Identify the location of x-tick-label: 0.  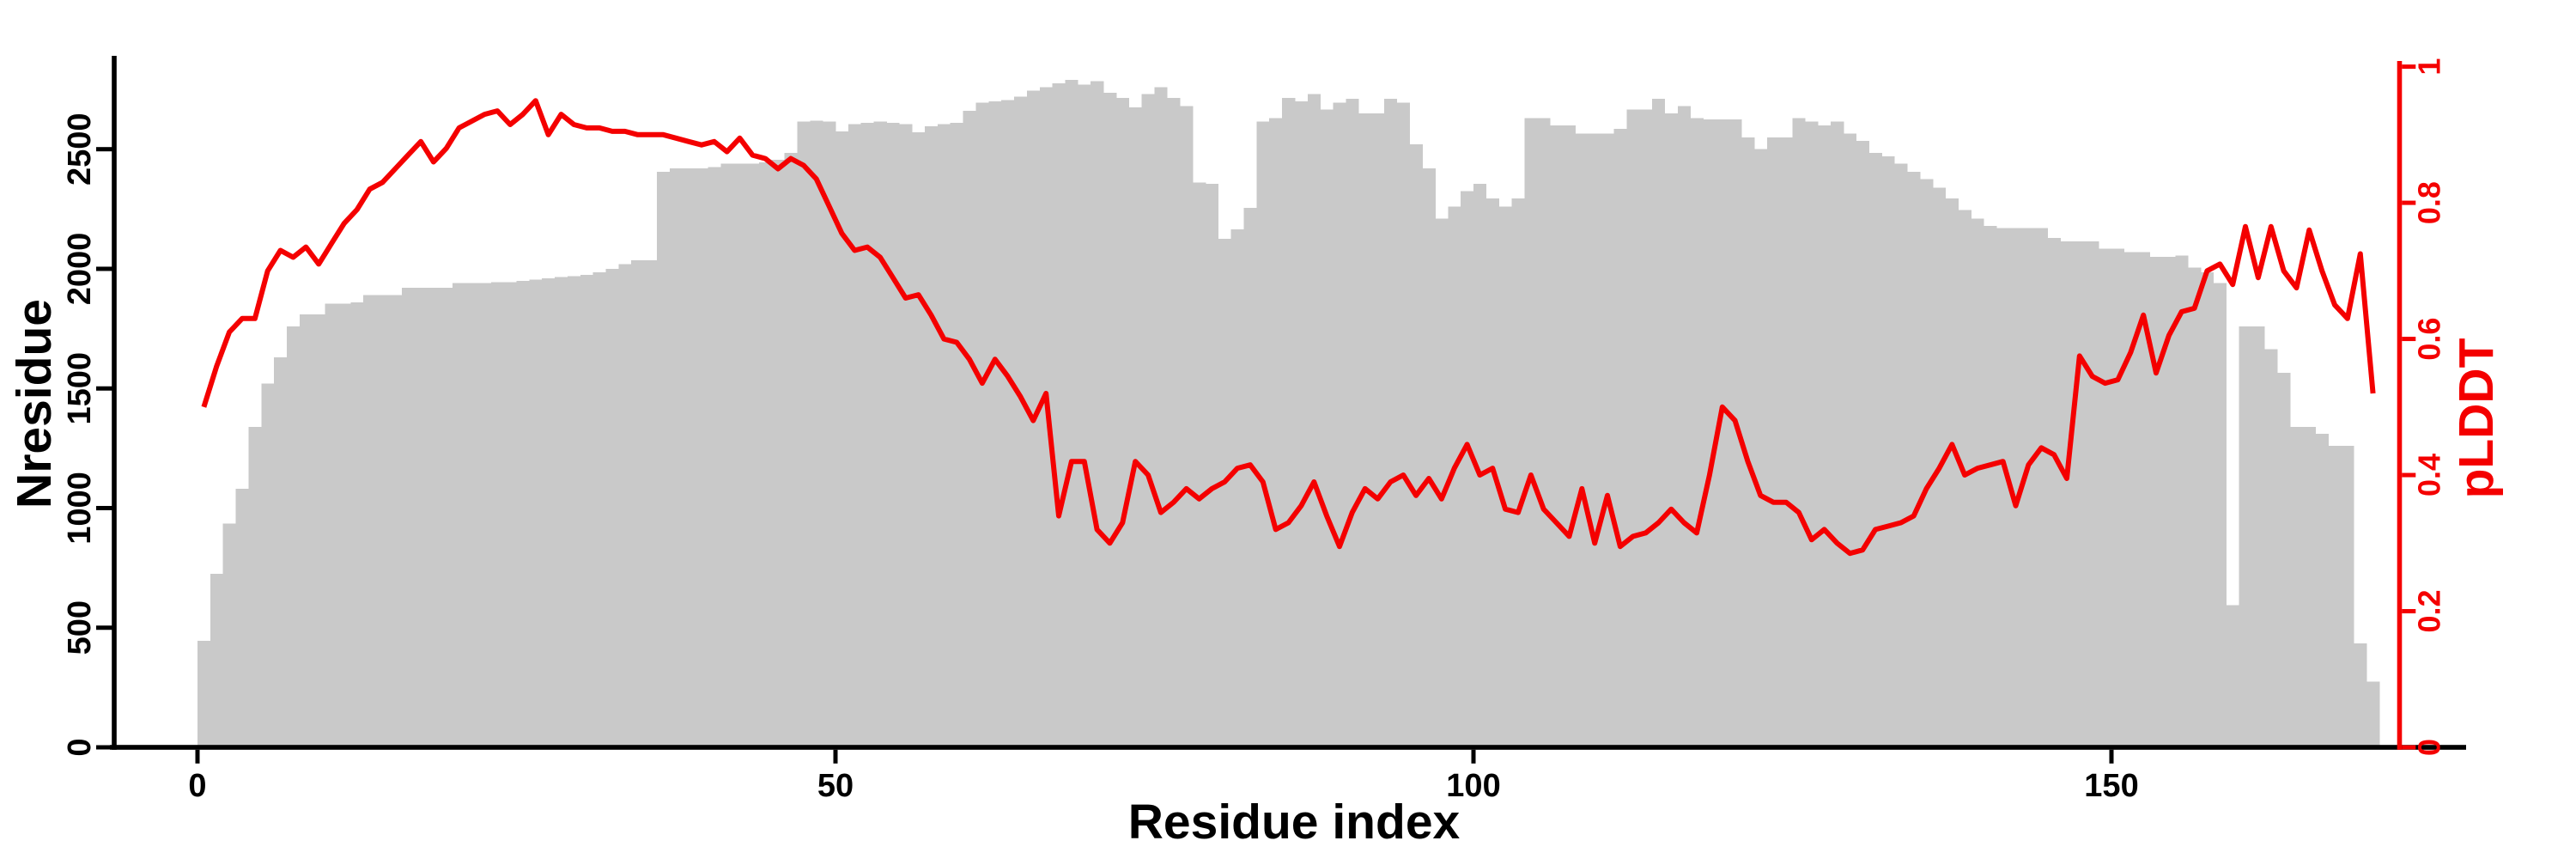
(197, 786).